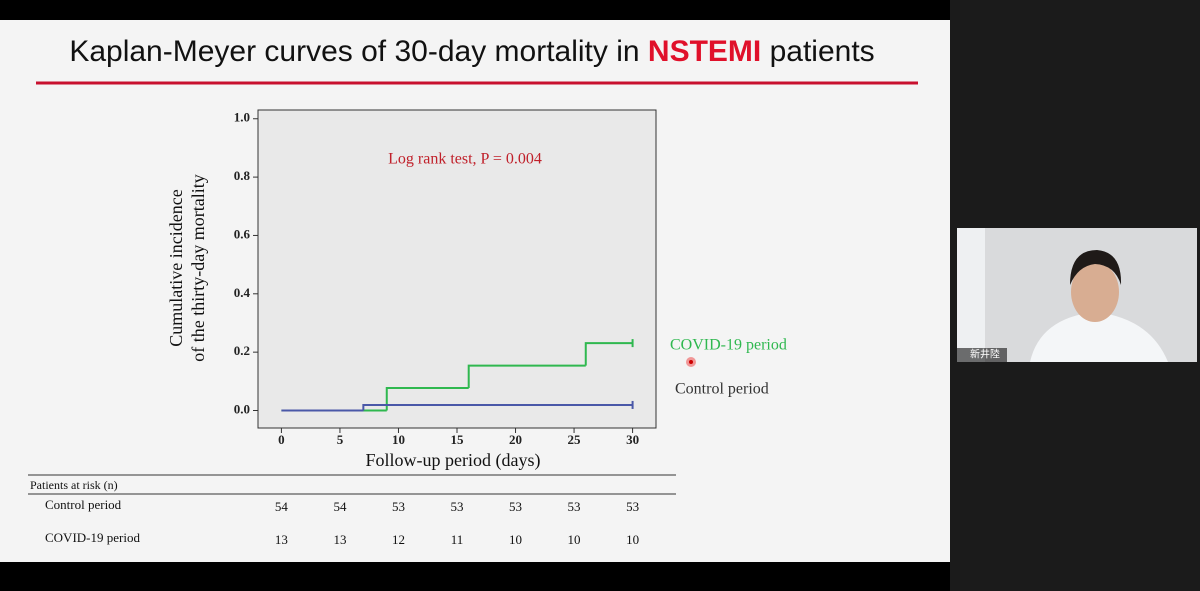 This screenshot has height=591, width=1200. Describe the element at coordinates (1095, 292) in the screenshot. I see `person-face` at that location.